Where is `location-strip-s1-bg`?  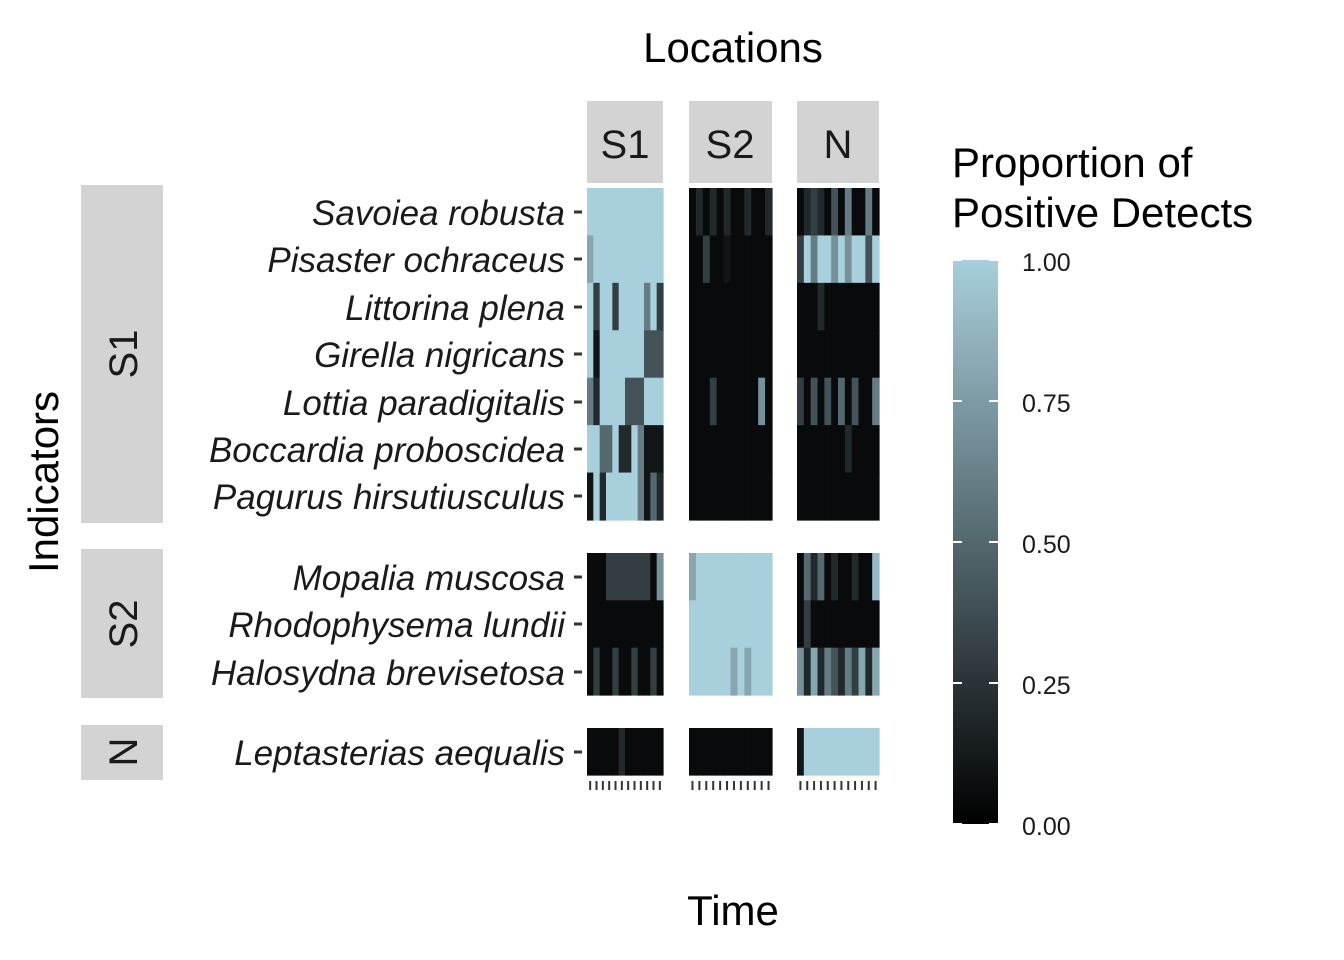 location-strip-s1-bg is located at coordinates (625, 142).